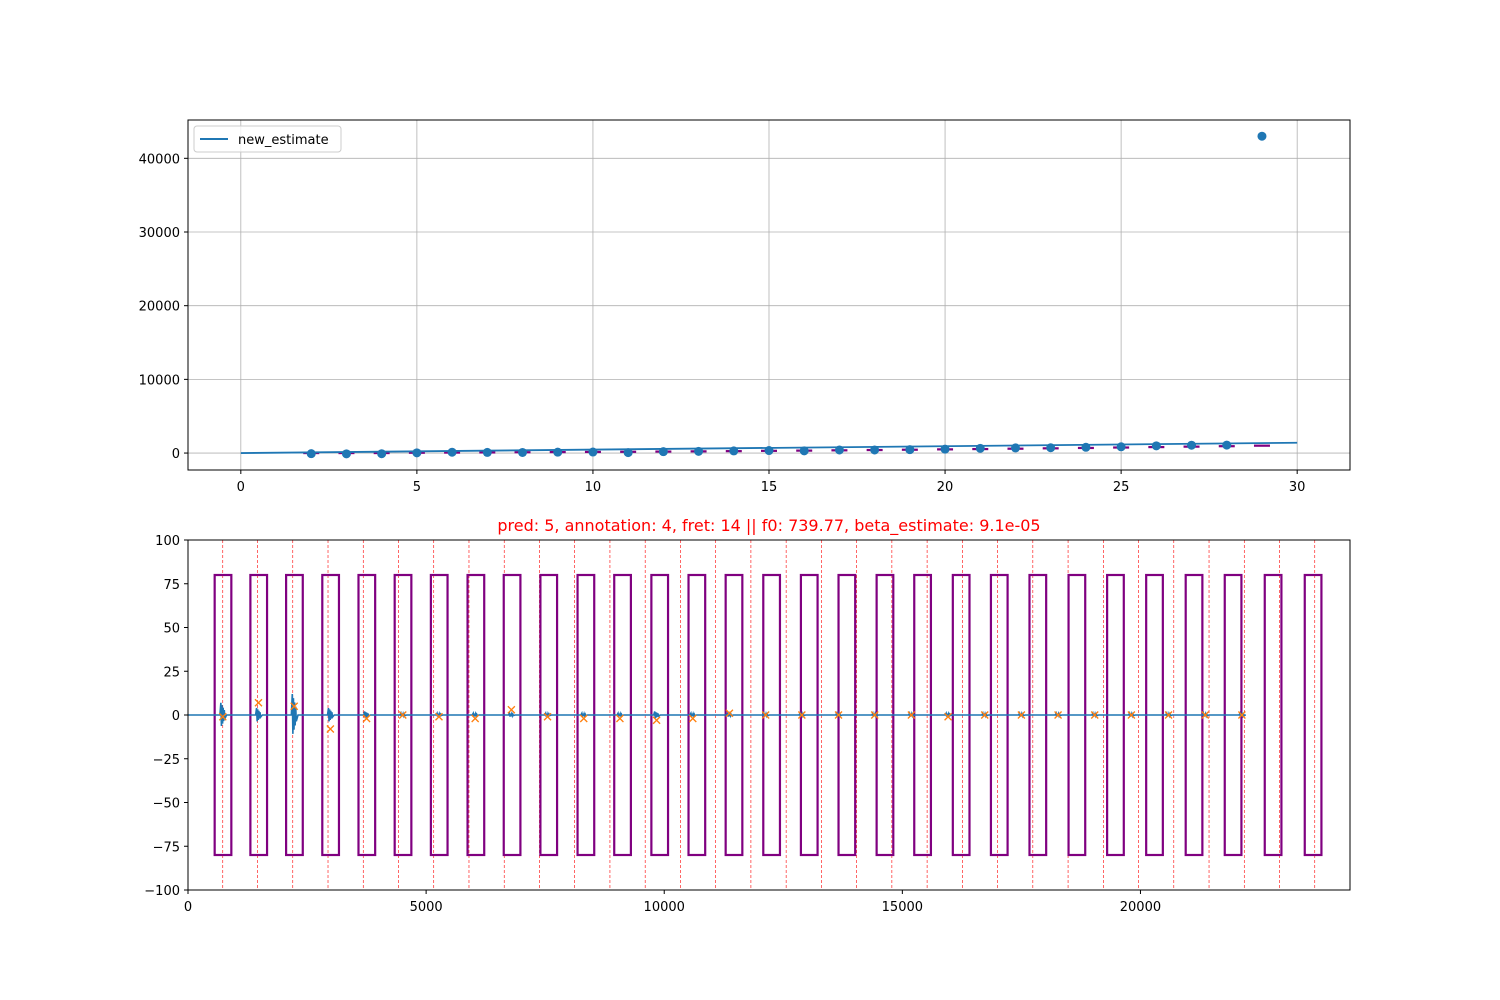 The width and height of the screenshot is (1500, 1000). I want to click on bottom-markers, so click(732, 715).